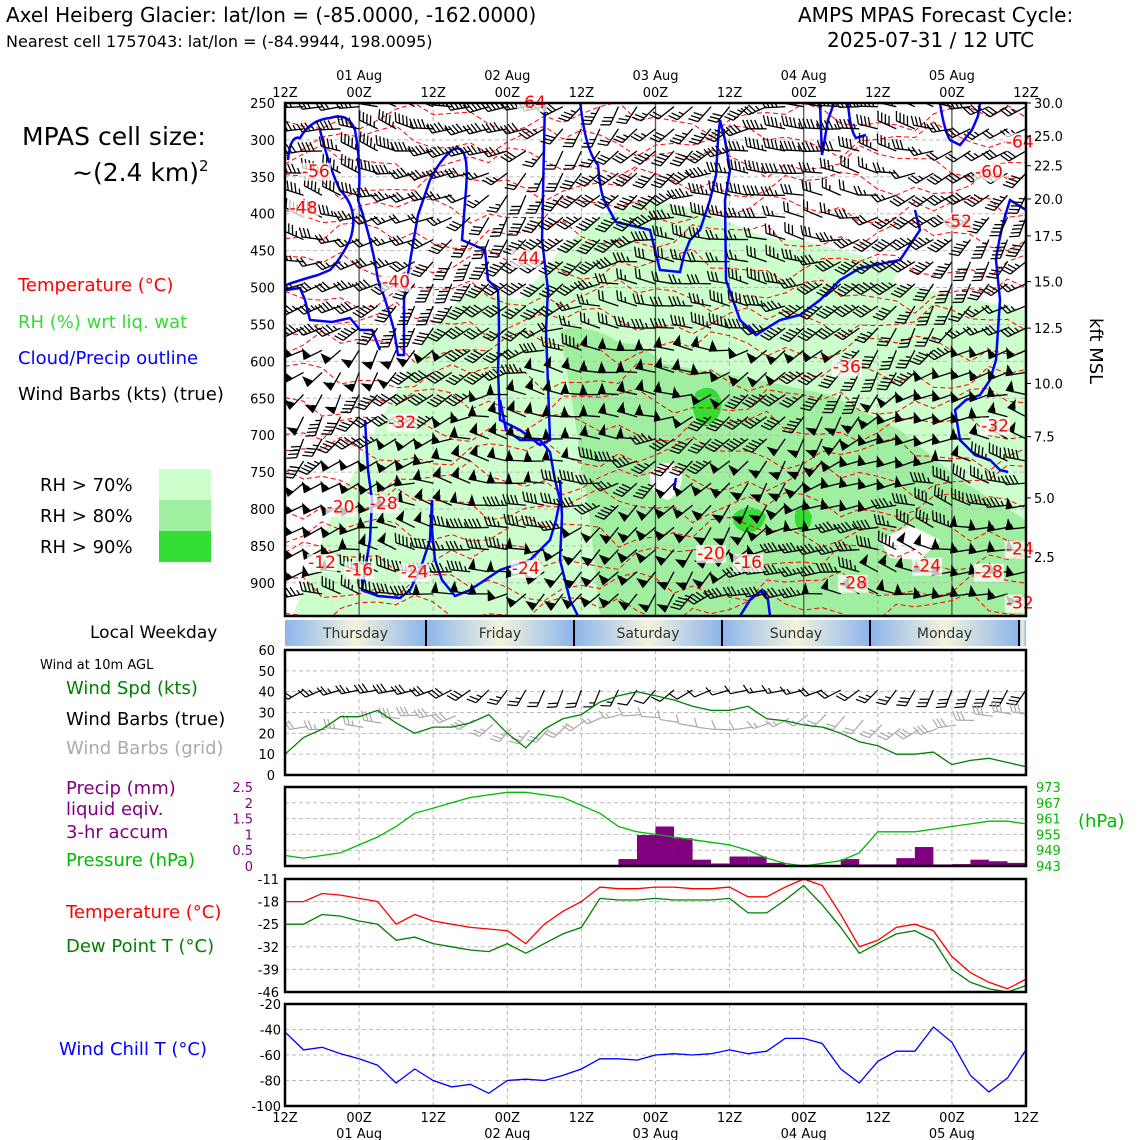 The height and width of the screenshot is (1140, 1140). Describe the element at coordinates (1101, 821) in the screenshot. I see `hpa-unit: (hPa)` at that location.